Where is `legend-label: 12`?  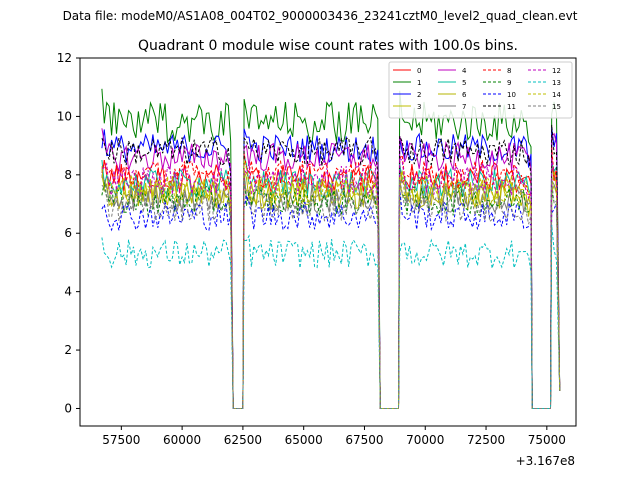
legend-label: 12 is located at coordinates (556, 71).